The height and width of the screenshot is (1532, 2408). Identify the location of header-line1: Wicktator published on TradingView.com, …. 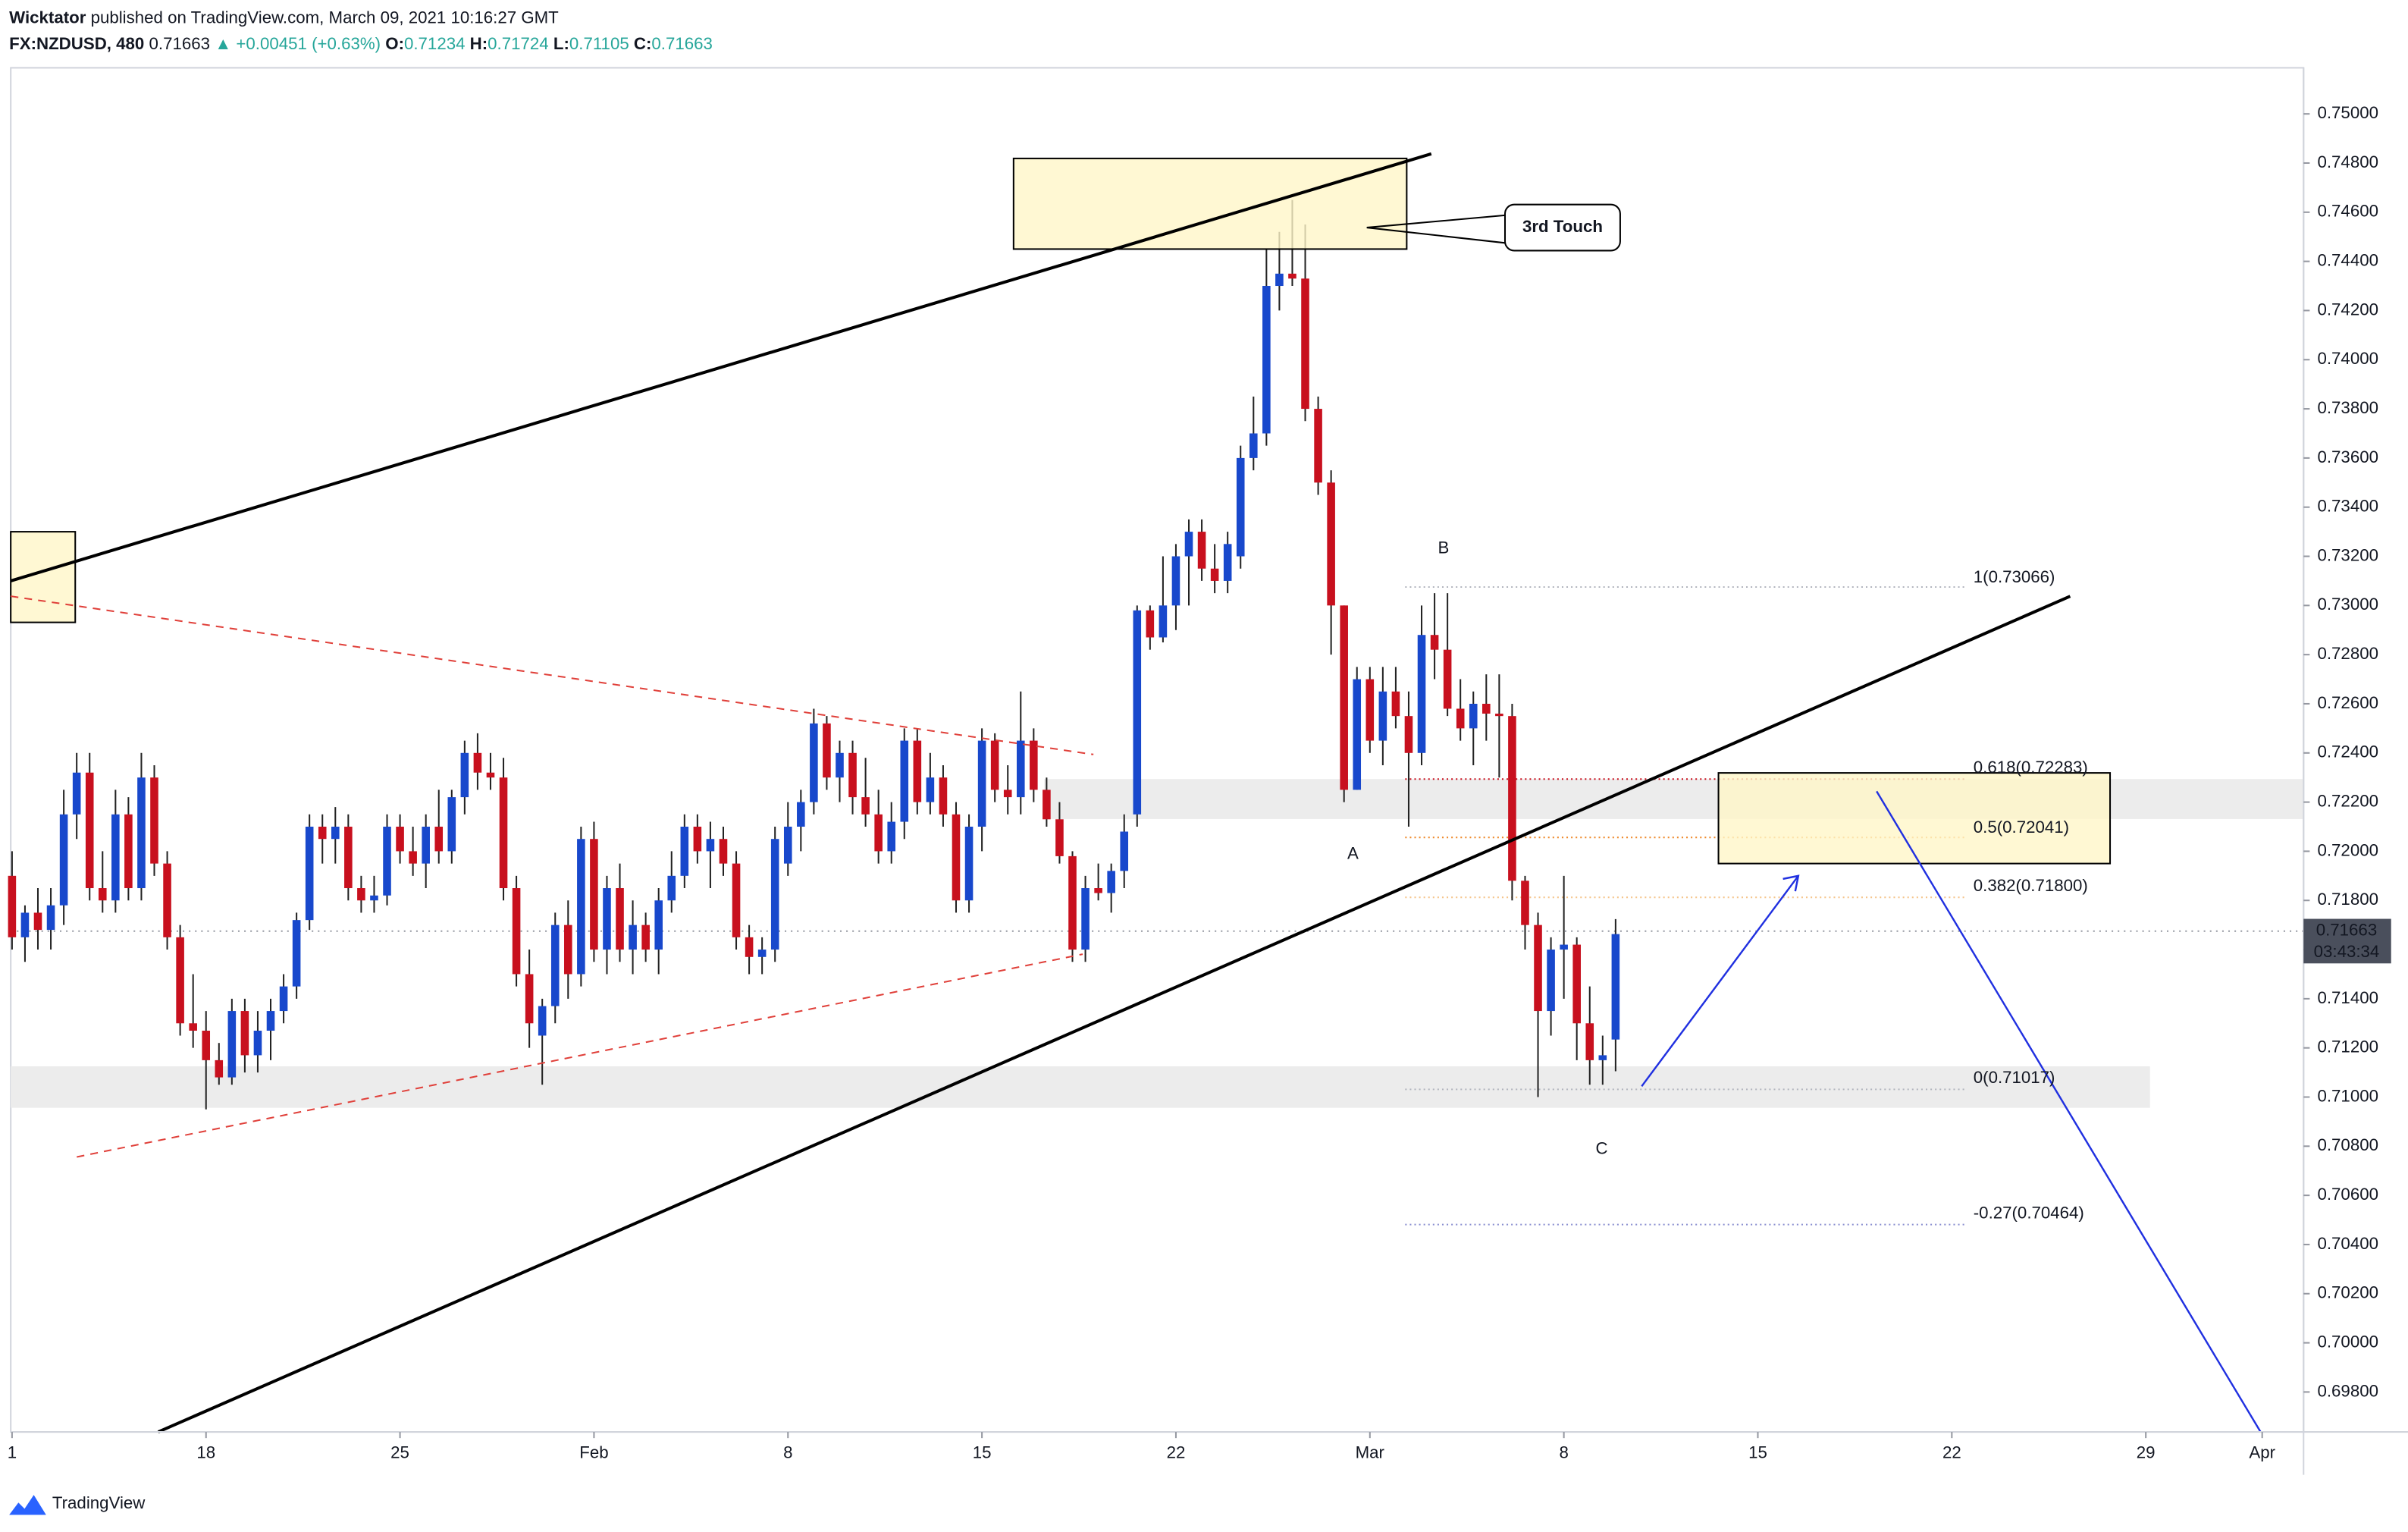
(284, 17).